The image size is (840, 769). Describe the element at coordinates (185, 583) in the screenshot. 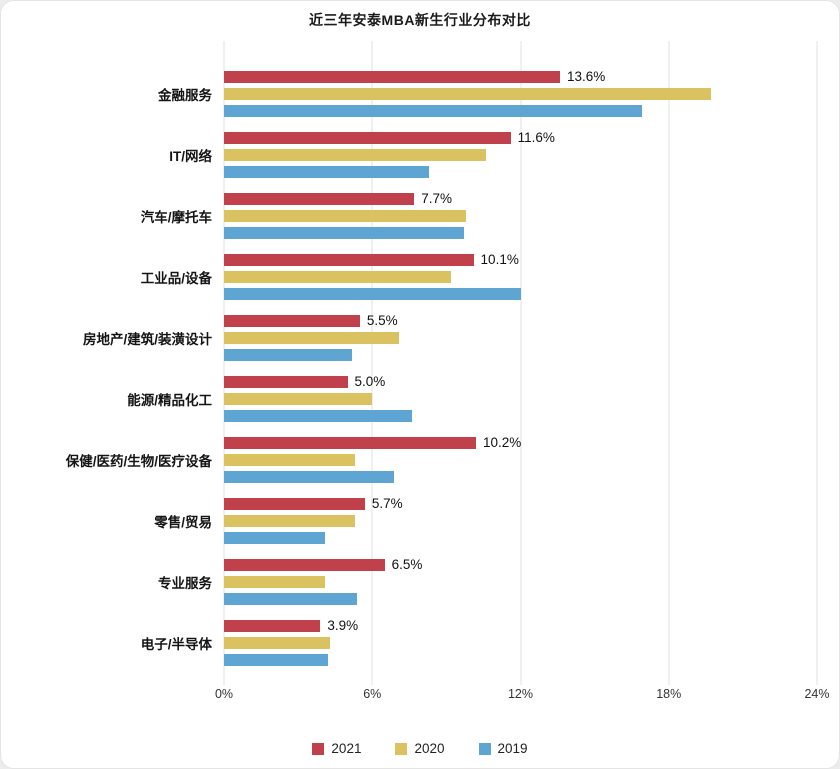

I see `category-label: 专业服务` at that location.